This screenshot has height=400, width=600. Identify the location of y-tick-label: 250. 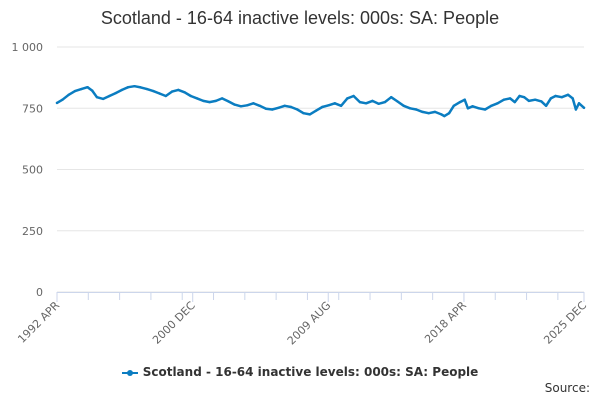
(32, 231).